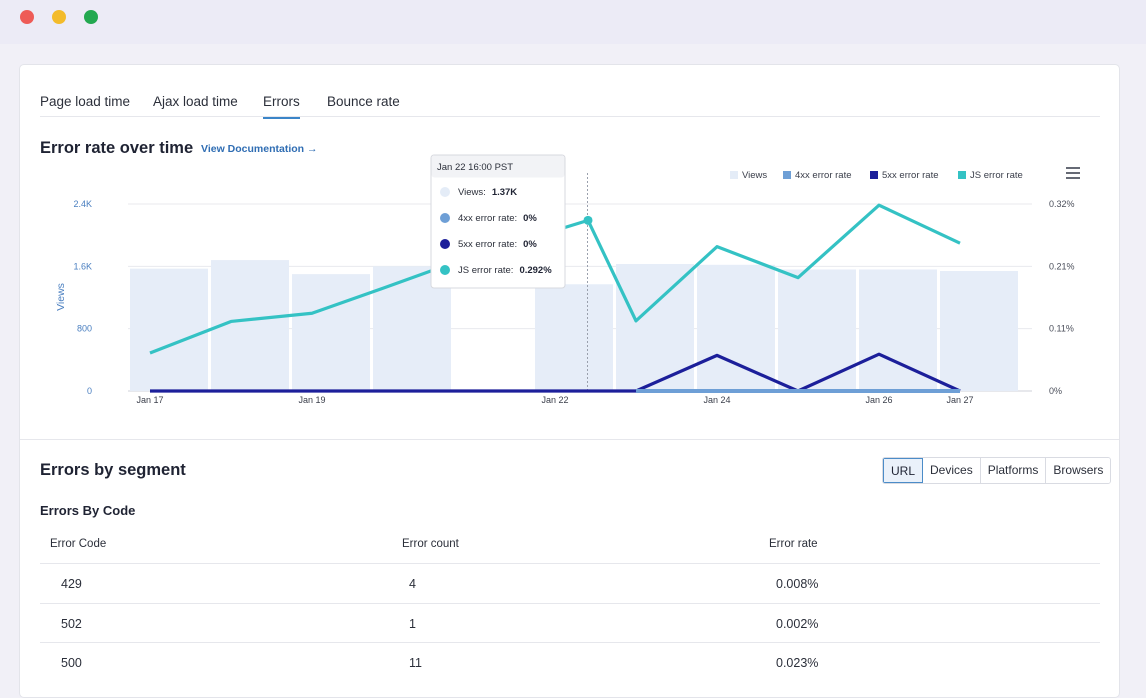 This screenshot has height=698, width=1146. What do you see at coordinates (878, 400) in the screenshot?
I see `x-tick-label: Jan 26` at bounding box center [878, 400].